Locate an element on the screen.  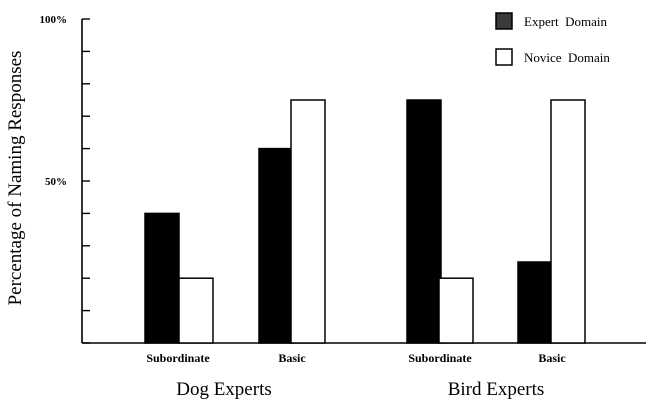
y-axis-title: Percentage of Naming Responses is located at coordinates (15, 178).